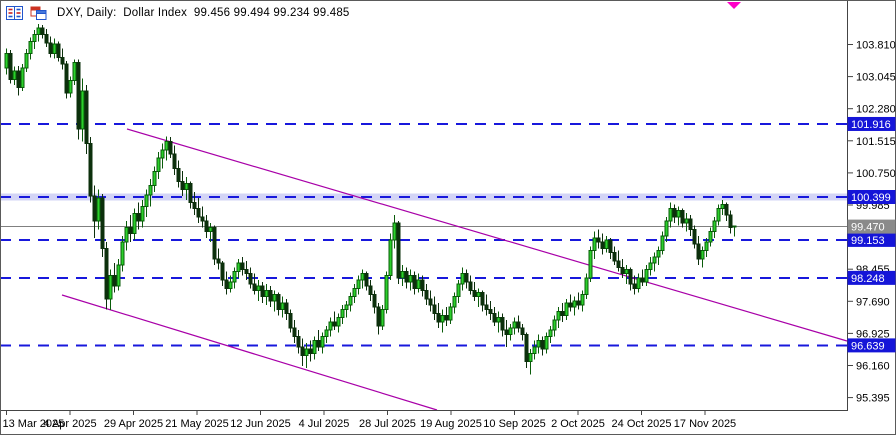  I want to click on price-badges-layer: 101.916 100.399 99.153 98.248 96.639 99.470, so click(871, 234).